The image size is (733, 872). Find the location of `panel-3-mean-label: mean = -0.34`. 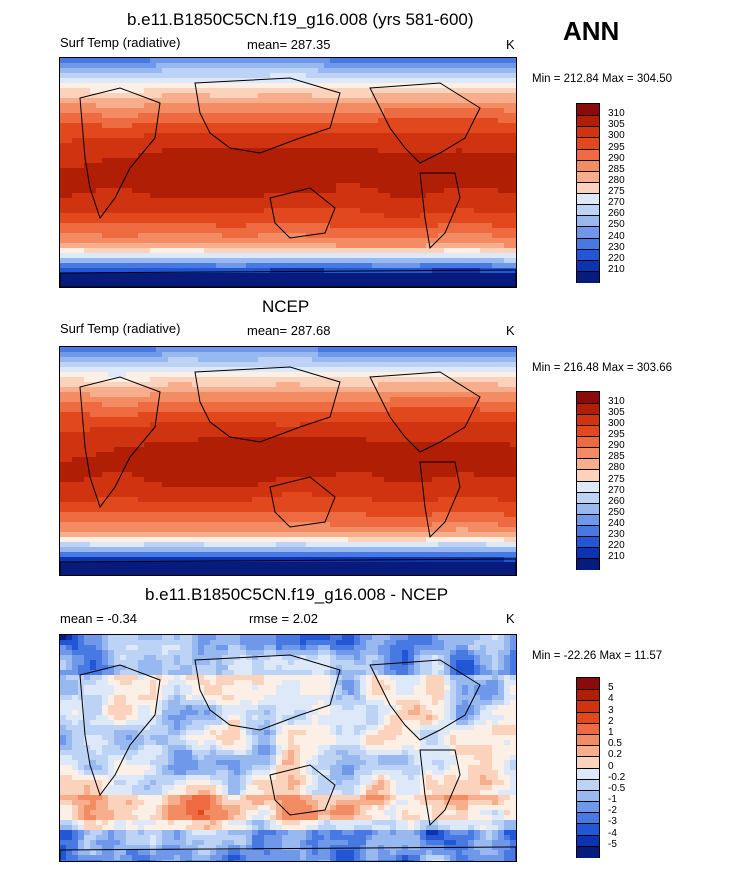

panel-3-mean-label: mean = -0.34 is located at coordinates (98, 618).